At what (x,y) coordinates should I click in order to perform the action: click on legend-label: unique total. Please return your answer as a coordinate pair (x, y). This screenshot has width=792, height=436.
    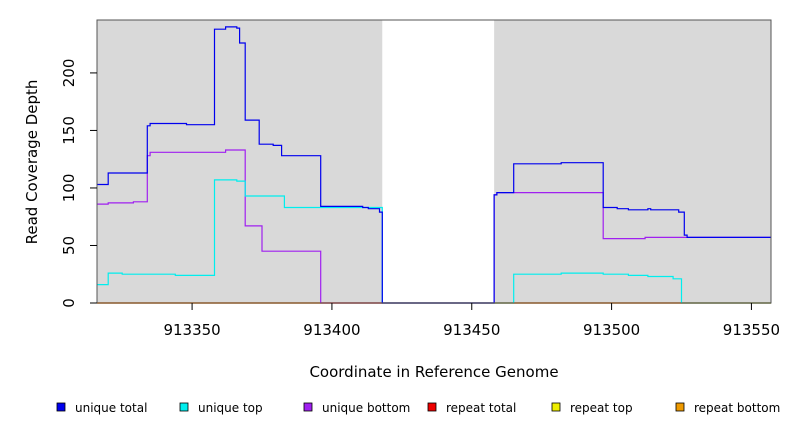
    Looking at the image, I should click on (111, 408).